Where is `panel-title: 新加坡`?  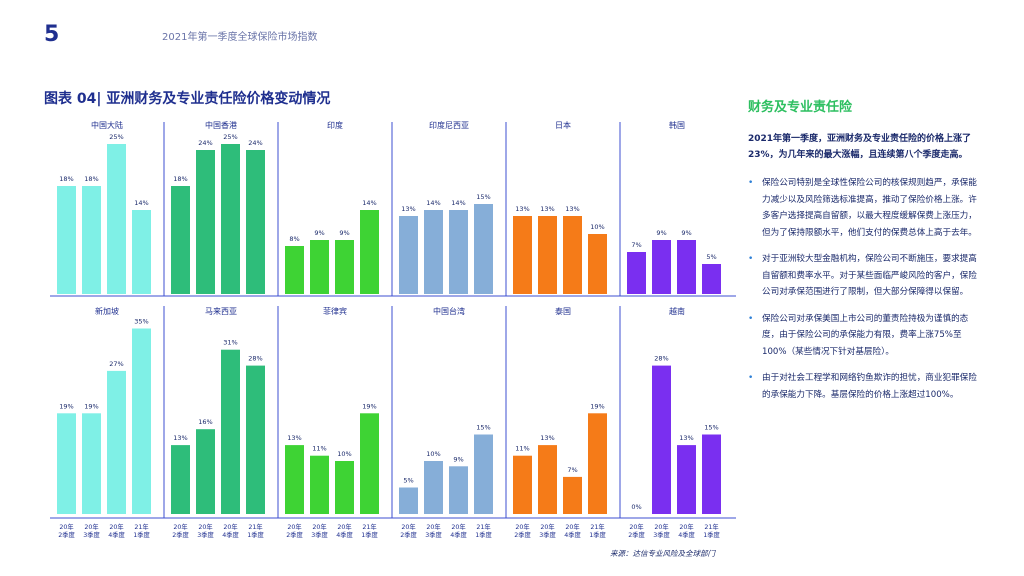 panel-title: 新加坡 is located at coordinates (107, 311).